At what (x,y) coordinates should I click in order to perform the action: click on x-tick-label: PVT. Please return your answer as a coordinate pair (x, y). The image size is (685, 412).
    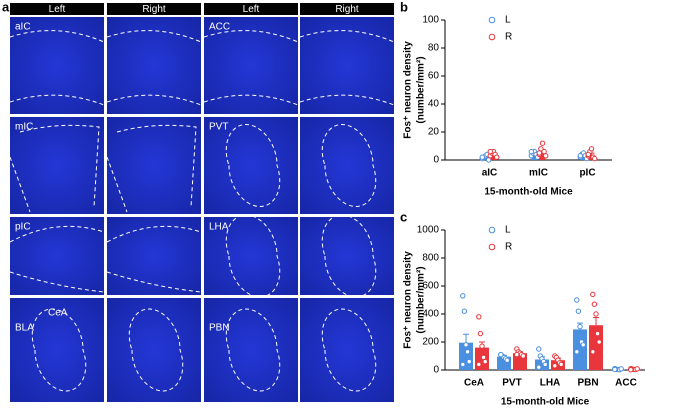
    Looking at the image, I should click on (511, 383).